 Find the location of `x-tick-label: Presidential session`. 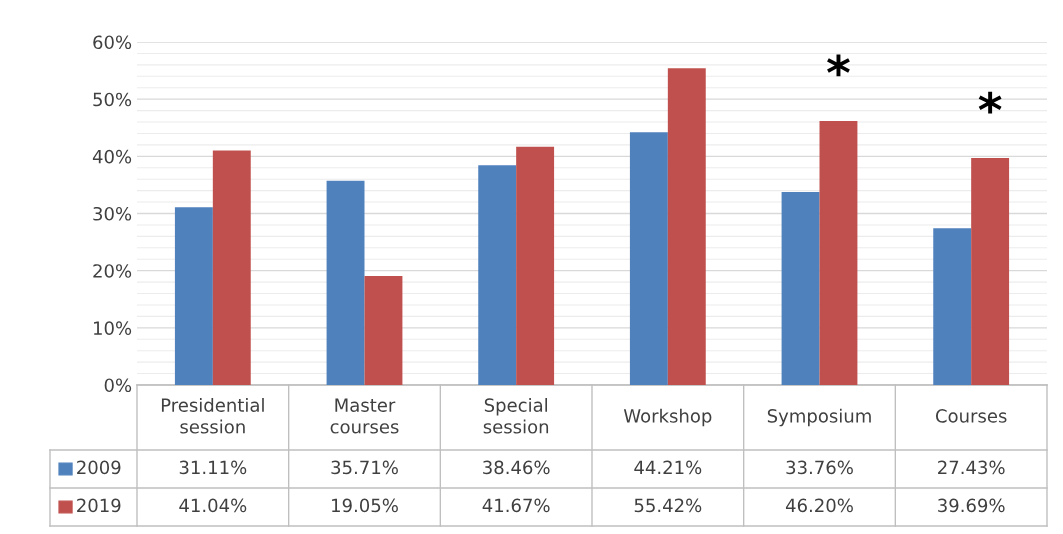

x-tick-label: Presidential session is located at coordinates (212, 415).